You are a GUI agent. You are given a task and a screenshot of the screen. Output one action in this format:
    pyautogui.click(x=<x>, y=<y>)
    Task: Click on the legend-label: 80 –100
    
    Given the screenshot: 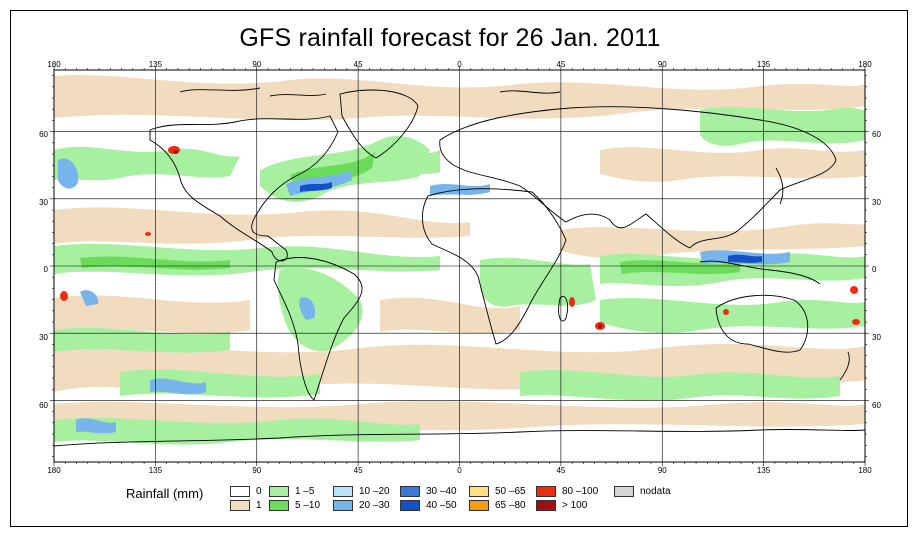 What is the action you would take?
    pyautogui.click(x=580, y=491)
    